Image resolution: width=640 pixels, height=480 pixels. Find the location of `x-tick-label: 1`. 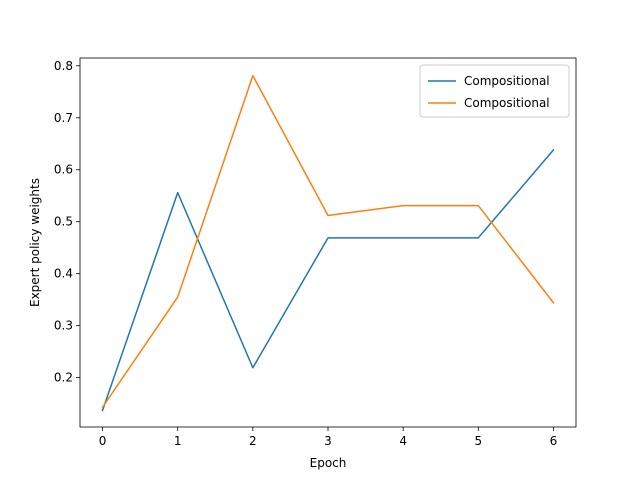

x-tick-label: 1 is located at coordinates (178, 441).